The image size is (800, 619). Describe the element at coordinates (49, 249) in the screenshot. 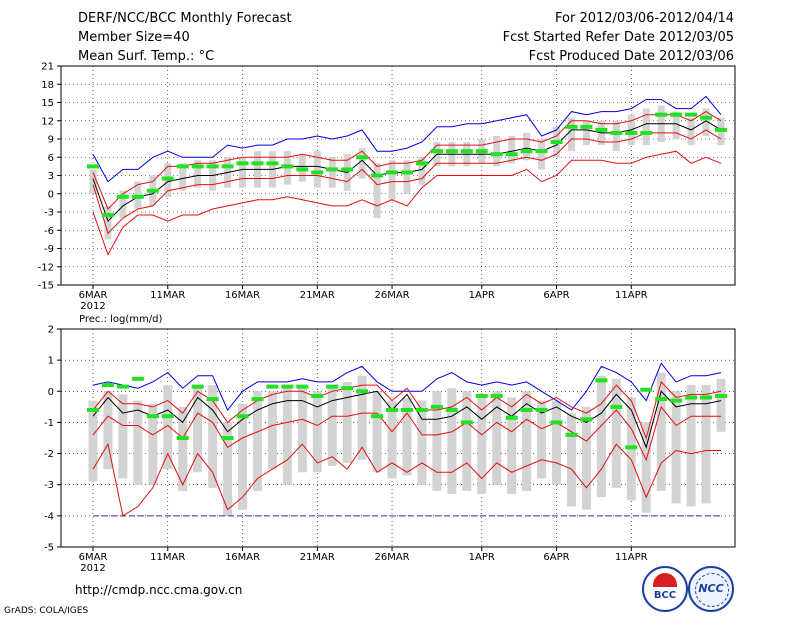

I see `y-tick-label: -9` at that location.